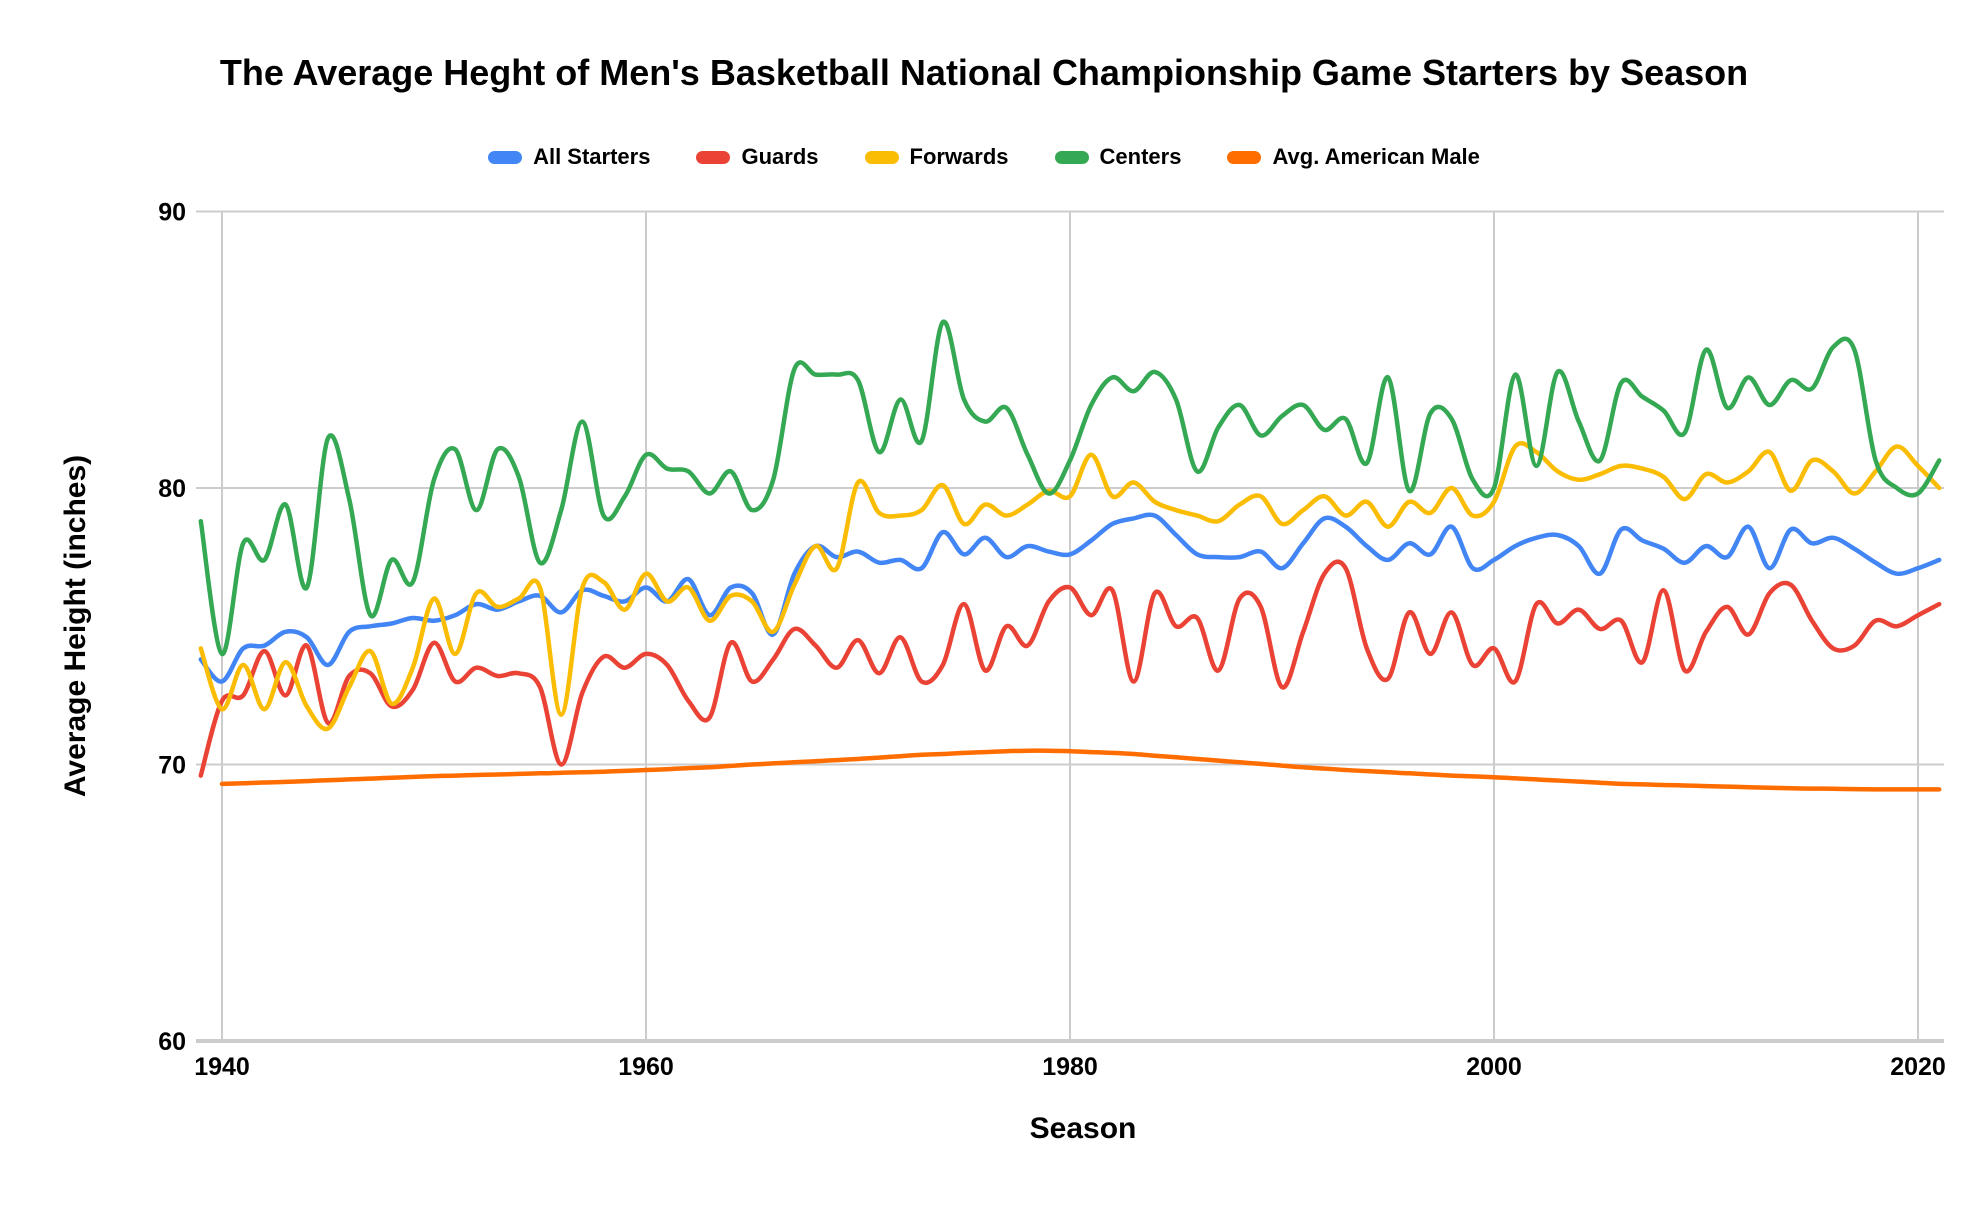 The width and height of the screenshot is (1968, 1224). I want to click on x-tick-label-2000: 2000, so click(1494, 1067).